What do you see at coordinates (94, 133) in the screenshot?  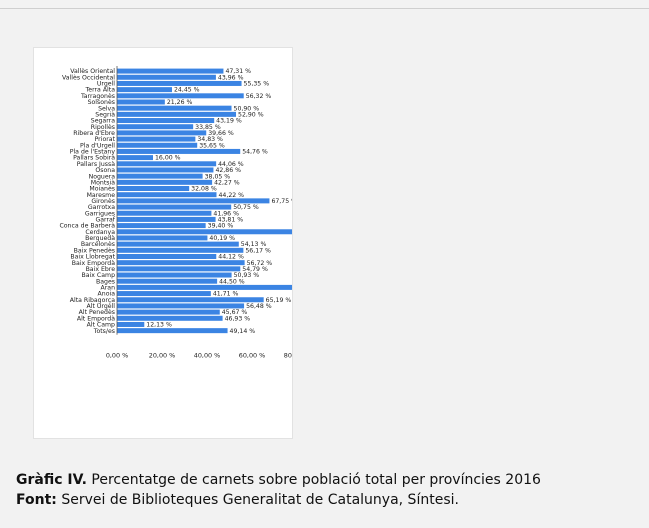 I see `category-label-ribera-d-ebre: Ribera d'Ebre` at bounding box center [94, 133].